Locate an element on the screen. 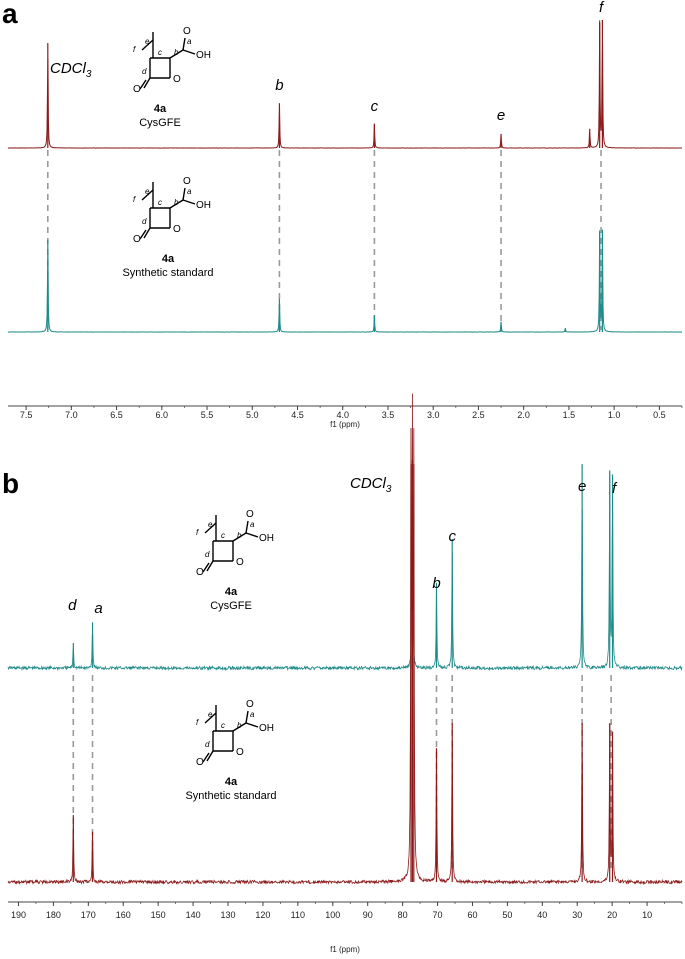 This screenshot has width=685, height=959. panel-b-solvent-text: CDCl is located at coordinates (368, 483).